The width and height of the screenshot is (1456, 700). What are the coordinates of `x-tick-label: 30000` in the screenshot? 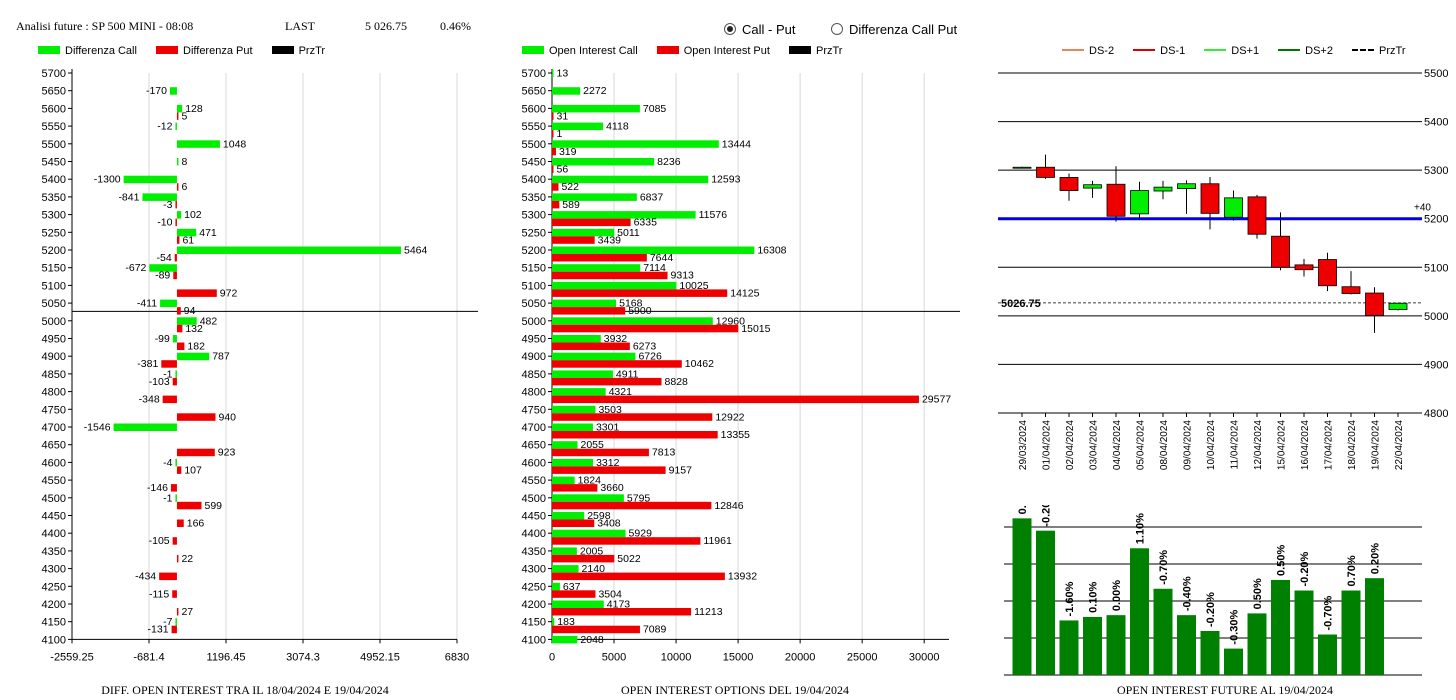 It's located at (924, 657).